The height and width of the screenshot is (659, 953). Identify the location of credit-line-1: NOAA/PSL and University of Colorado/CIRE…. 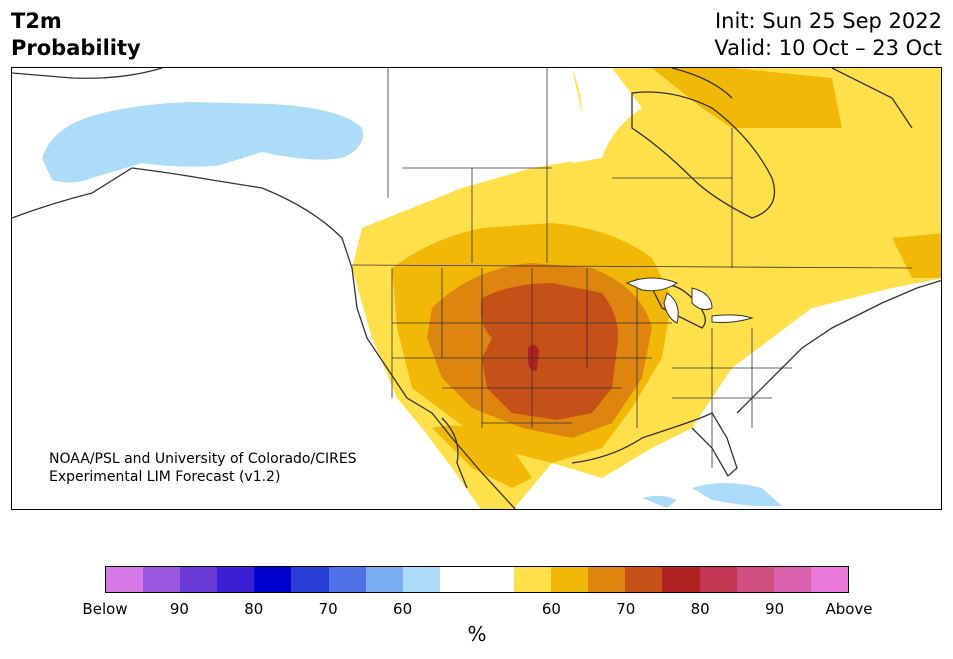
(203, 459).